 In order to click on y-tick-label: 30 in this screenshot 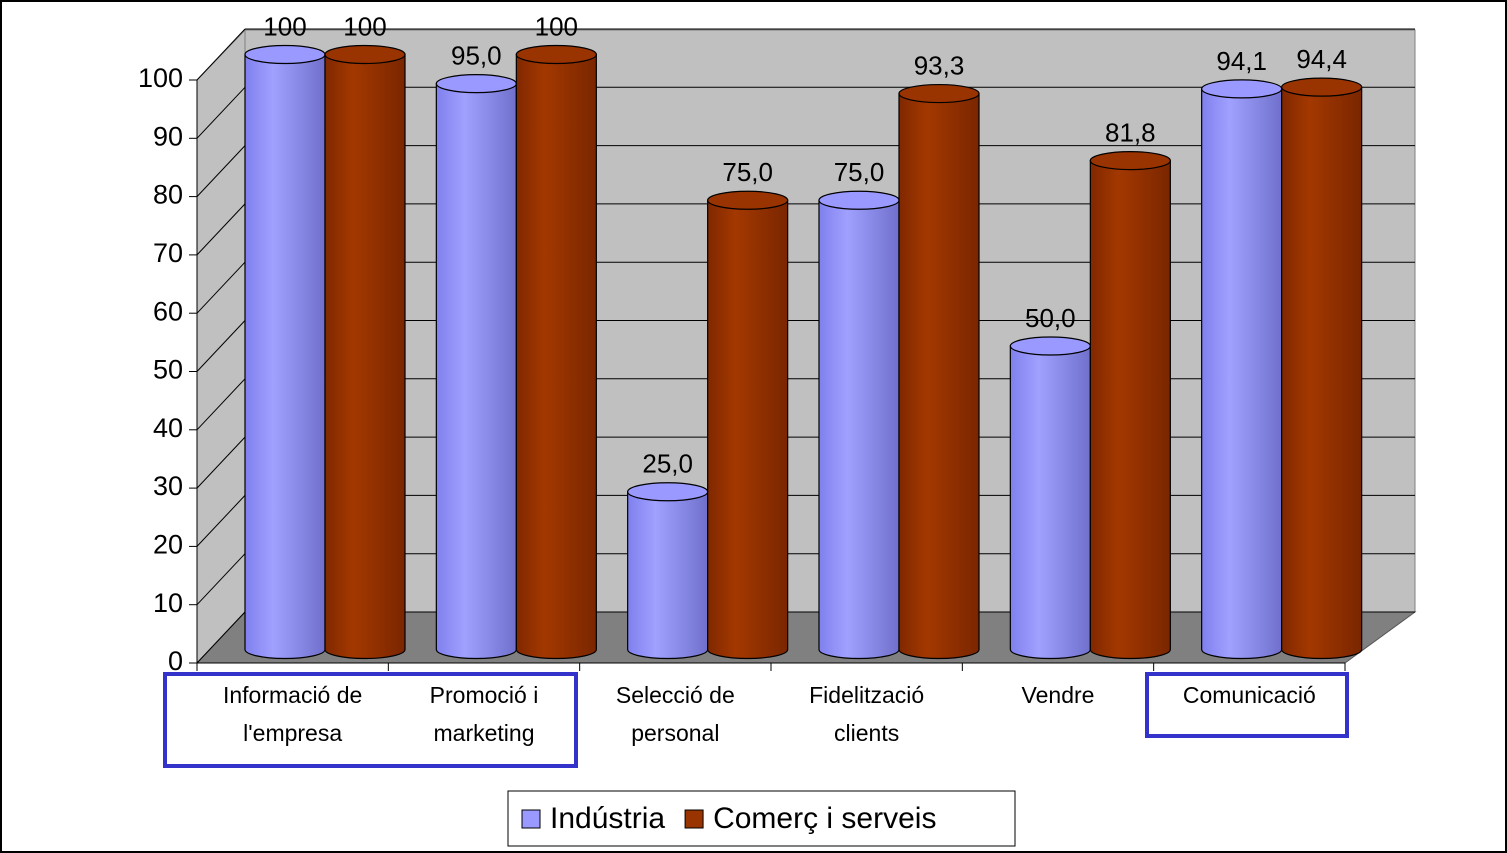, I will do `click(168, 486)`.